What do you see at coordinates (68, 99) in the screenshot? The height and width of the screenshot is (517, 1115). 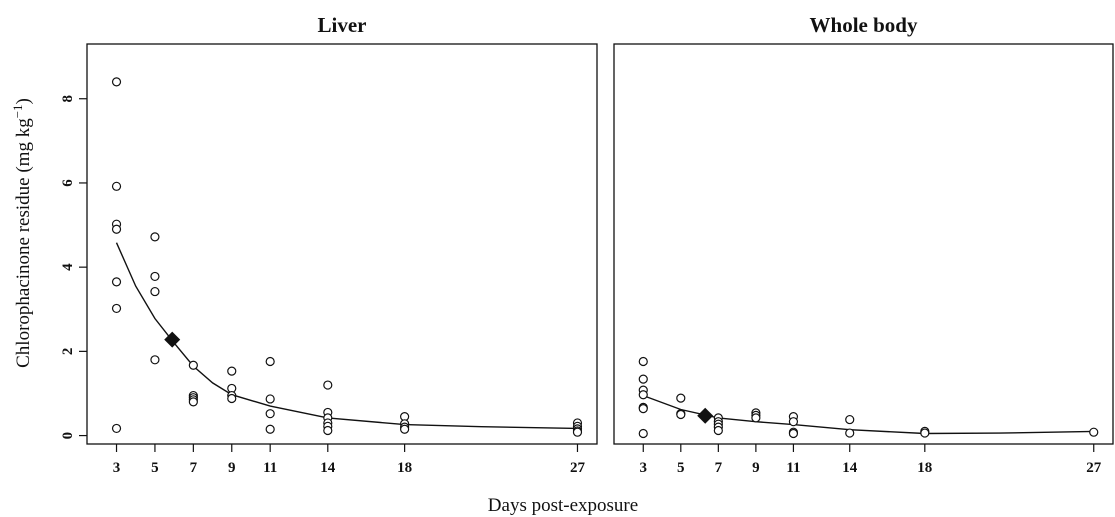 I see `y-tick-label: 8` at bounding box center [68, 99].